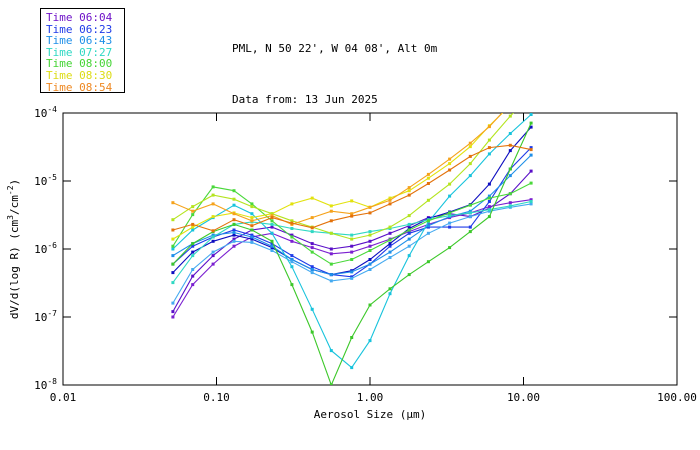 This screenshot has width=700, height=450. What do you see at coordinates (370, 414) in the screenshot?
I see `x-axis-label: Aerosol Size (μm)` at bounding box center [370, 414].